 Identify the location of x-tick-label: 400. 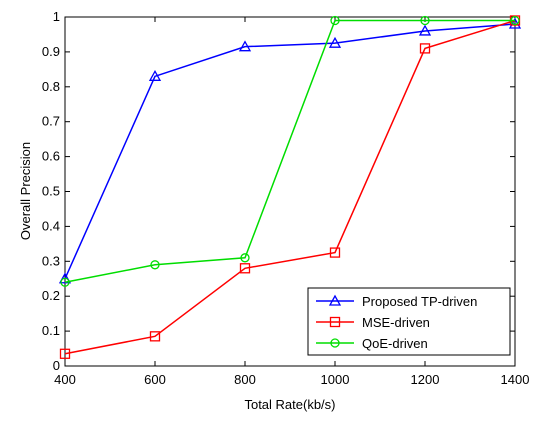
(65, 379).